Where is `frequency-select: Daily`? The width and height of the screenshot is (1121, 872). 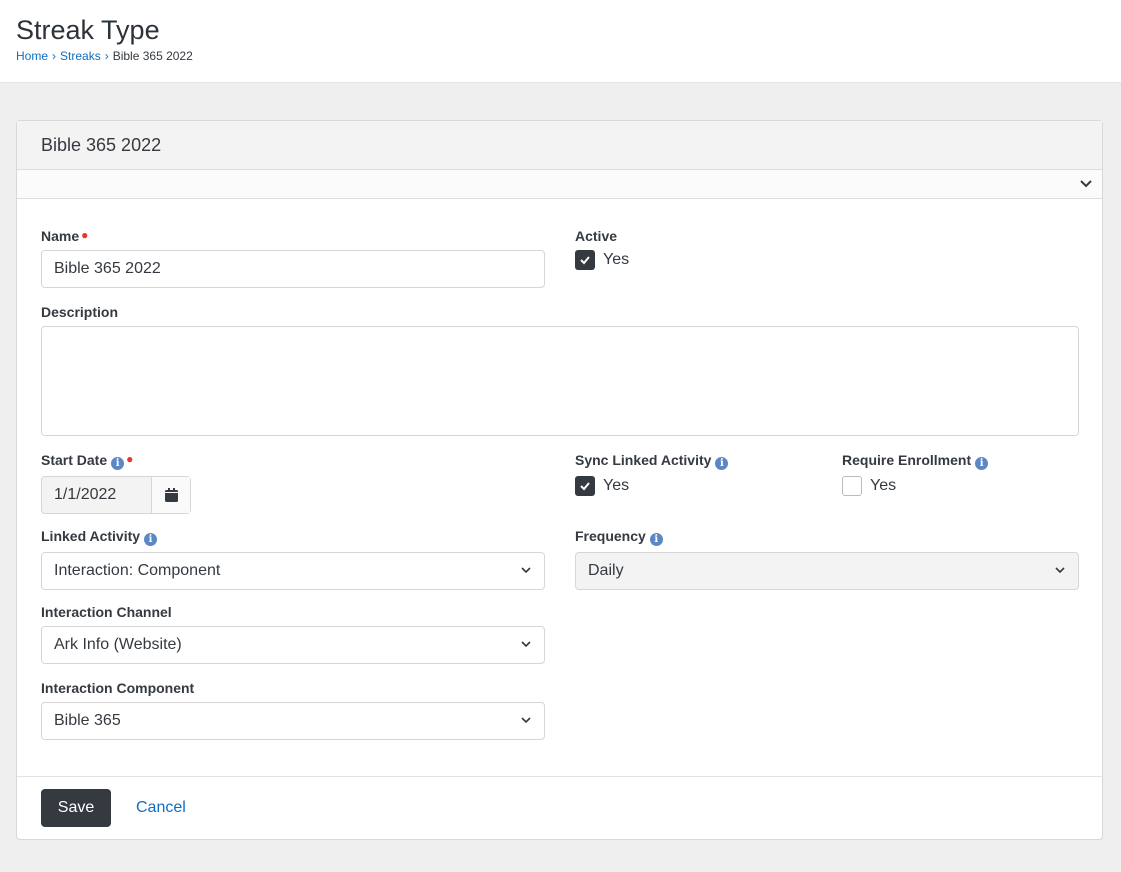 frequency-select: Daily is located at coordinates (827, 571).